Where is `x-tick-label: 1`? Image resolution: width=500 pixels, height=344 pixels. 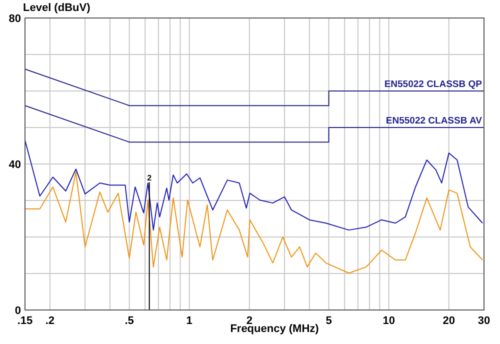 x-tick-label: 1 is located at coordinates (189, 320).